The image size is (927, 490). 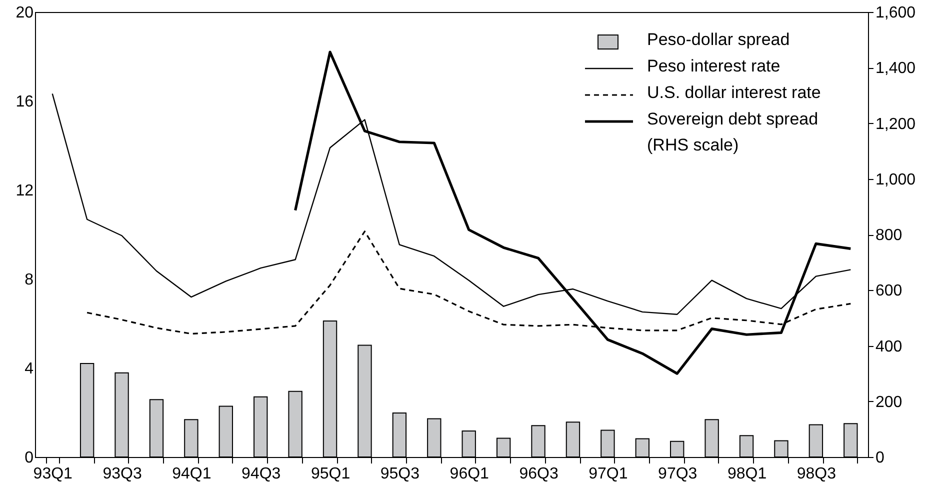 What do you see at coordinates (889, 402) in the screenshot?
I see `y2-tick-label: 200` at bounding box center [889, 402].